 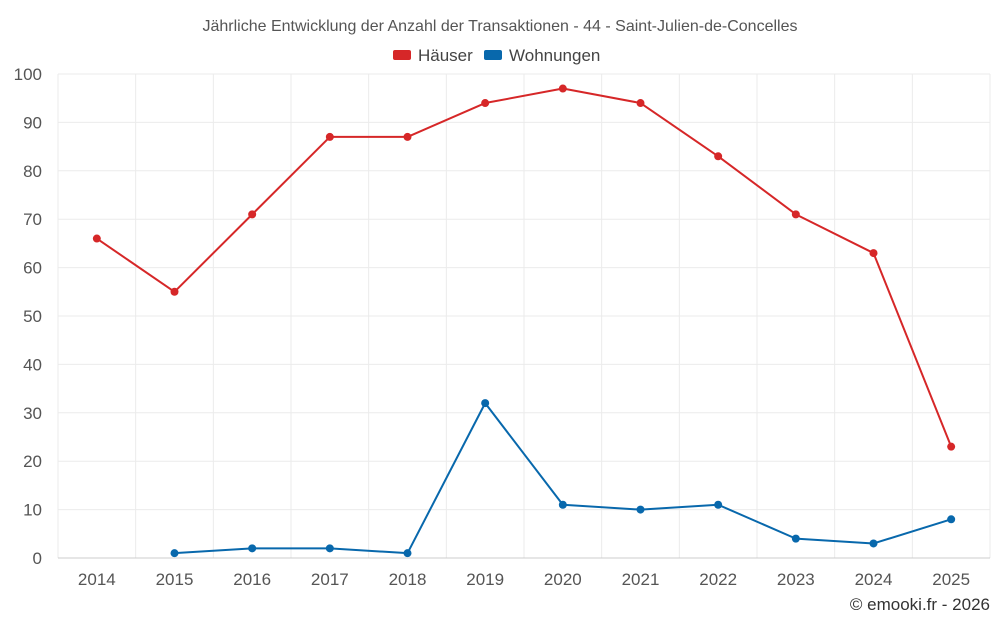 I want to click on legend-label-haeuser: Häuser, so click(x=445, y=55).